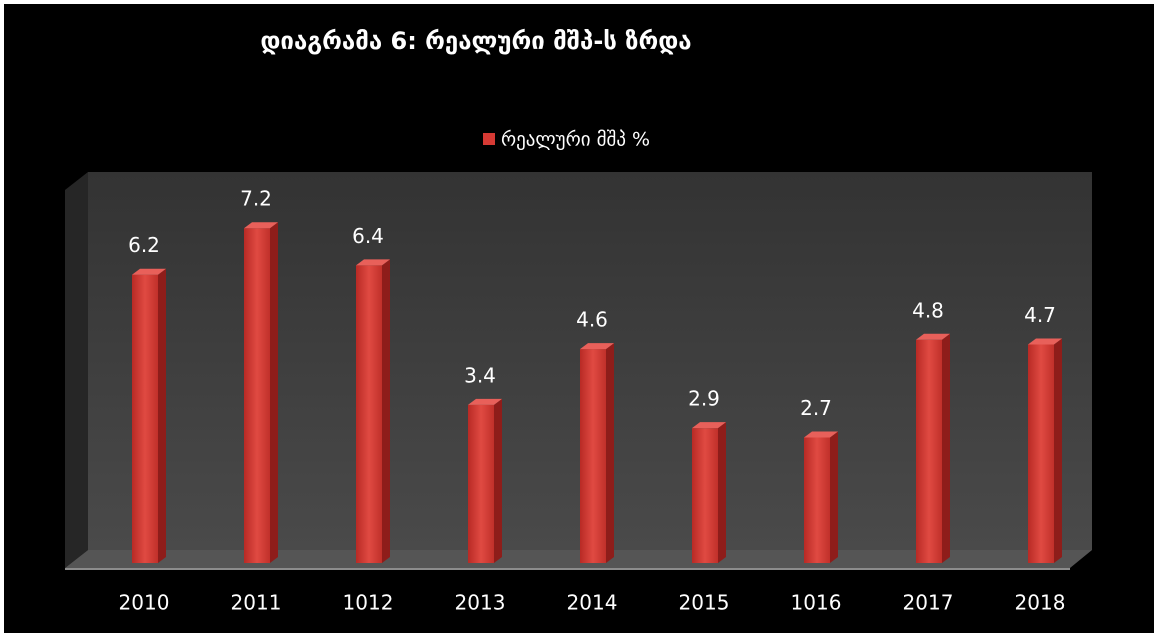 The height and width of the screenshot is (637, 1160). I want to click on x-tick-label: 2017, so click(928, 603).